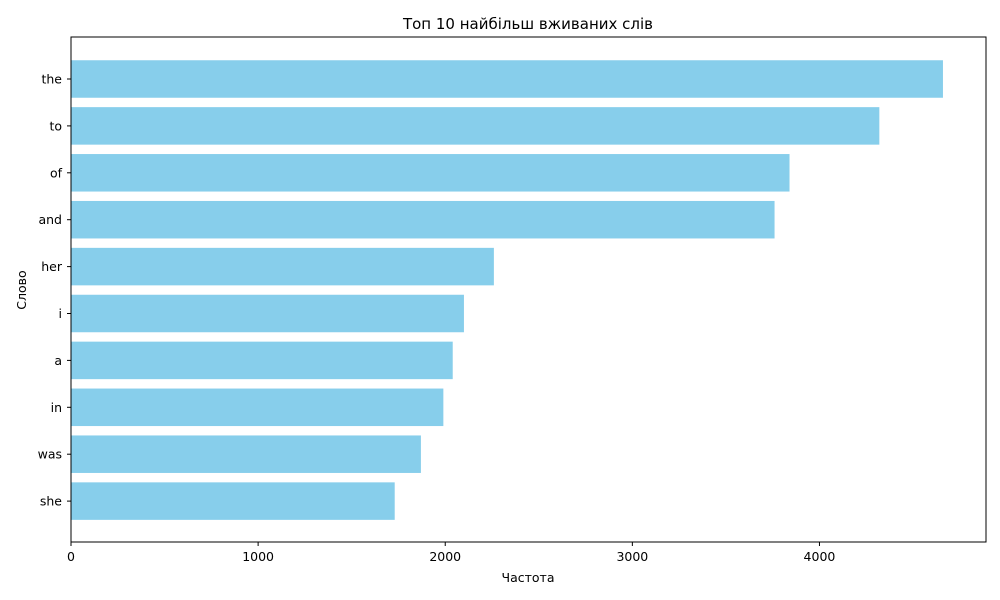 The width and height of the screenshot is (1000, 600). I want to click on bar-to, so click(475, 126).